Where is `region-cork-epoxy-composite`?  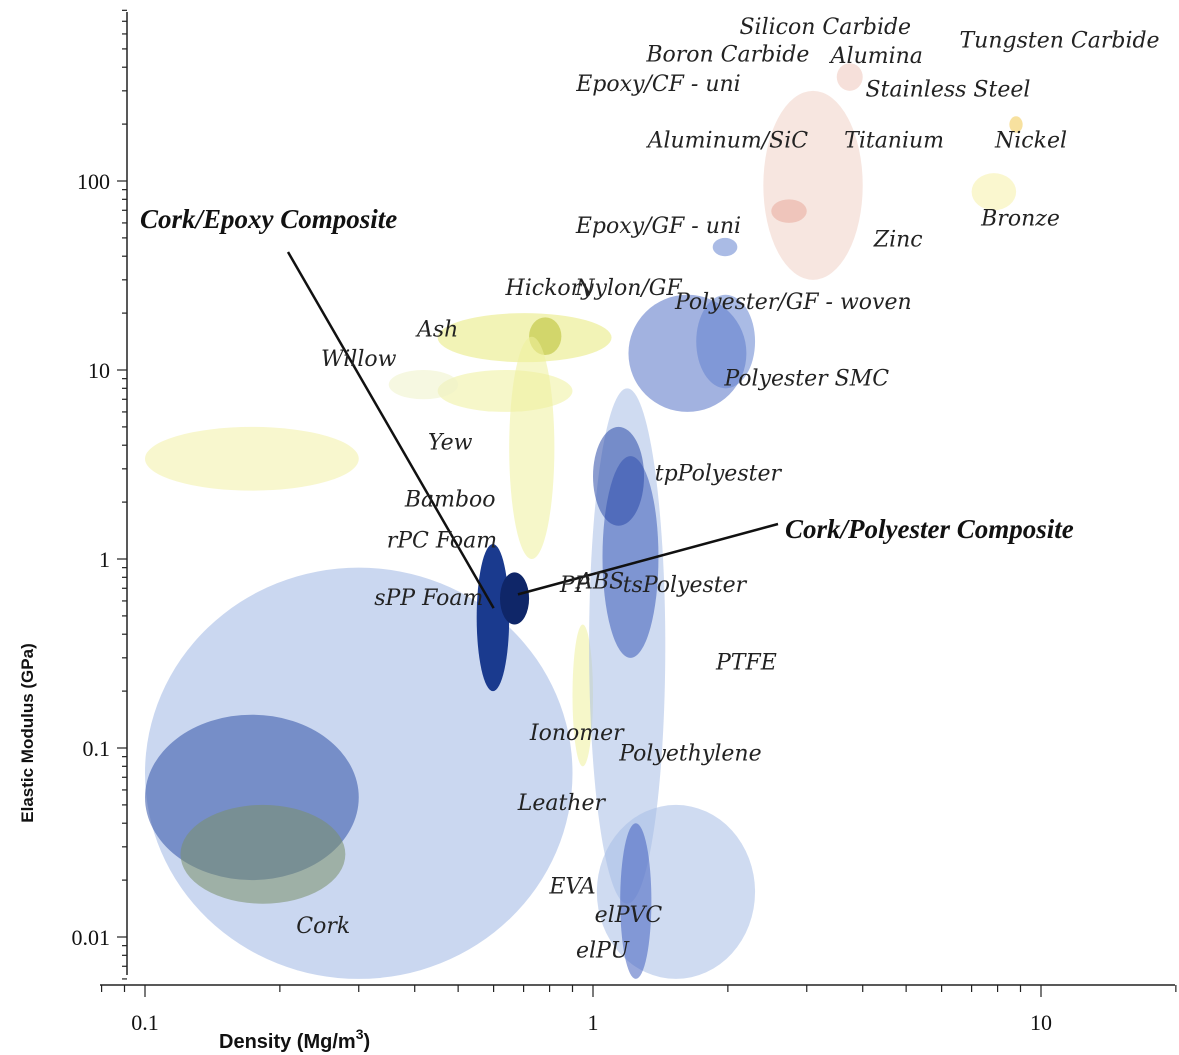 region-cork-epoxy-composite is located at coordinates (493, 618).